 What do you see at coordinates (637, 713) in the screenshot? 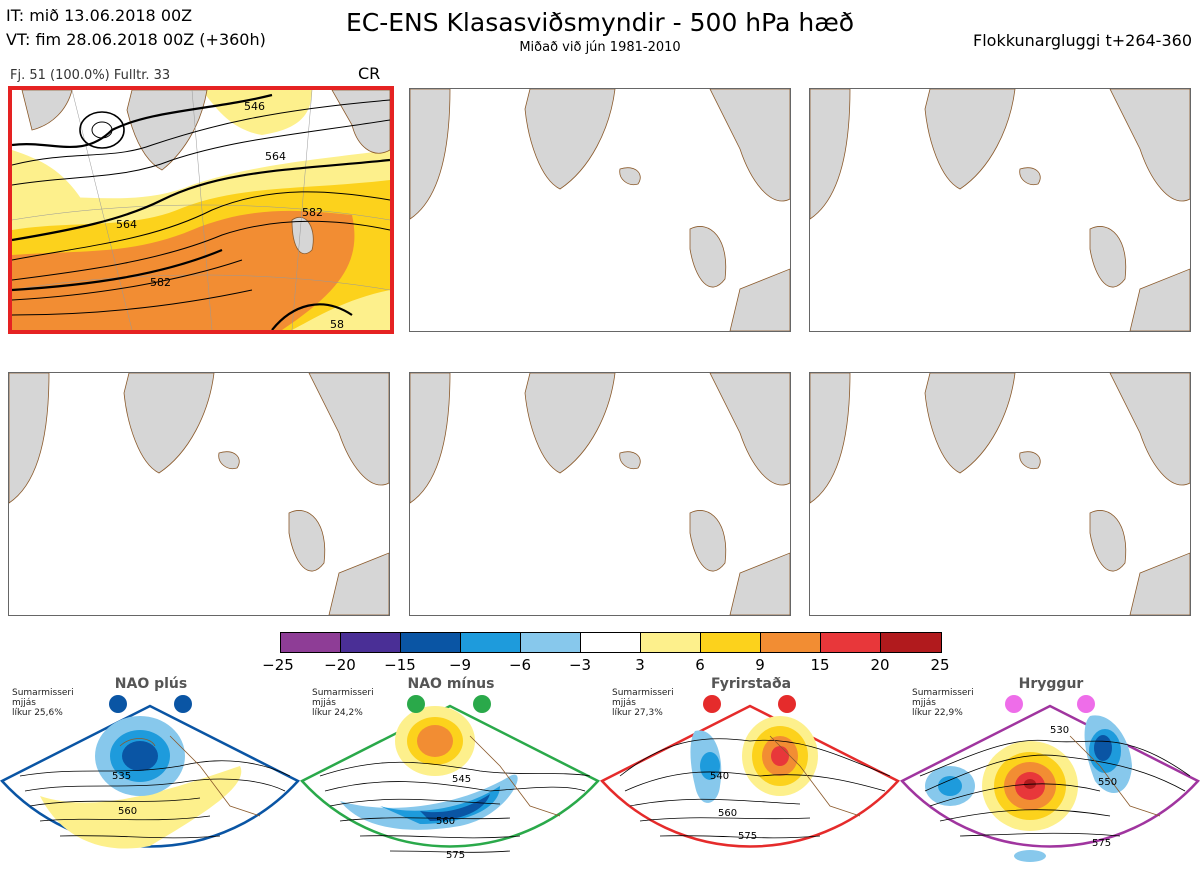
I see `regime-probability: líkur 27,3%` at bounding box center [637, 713].